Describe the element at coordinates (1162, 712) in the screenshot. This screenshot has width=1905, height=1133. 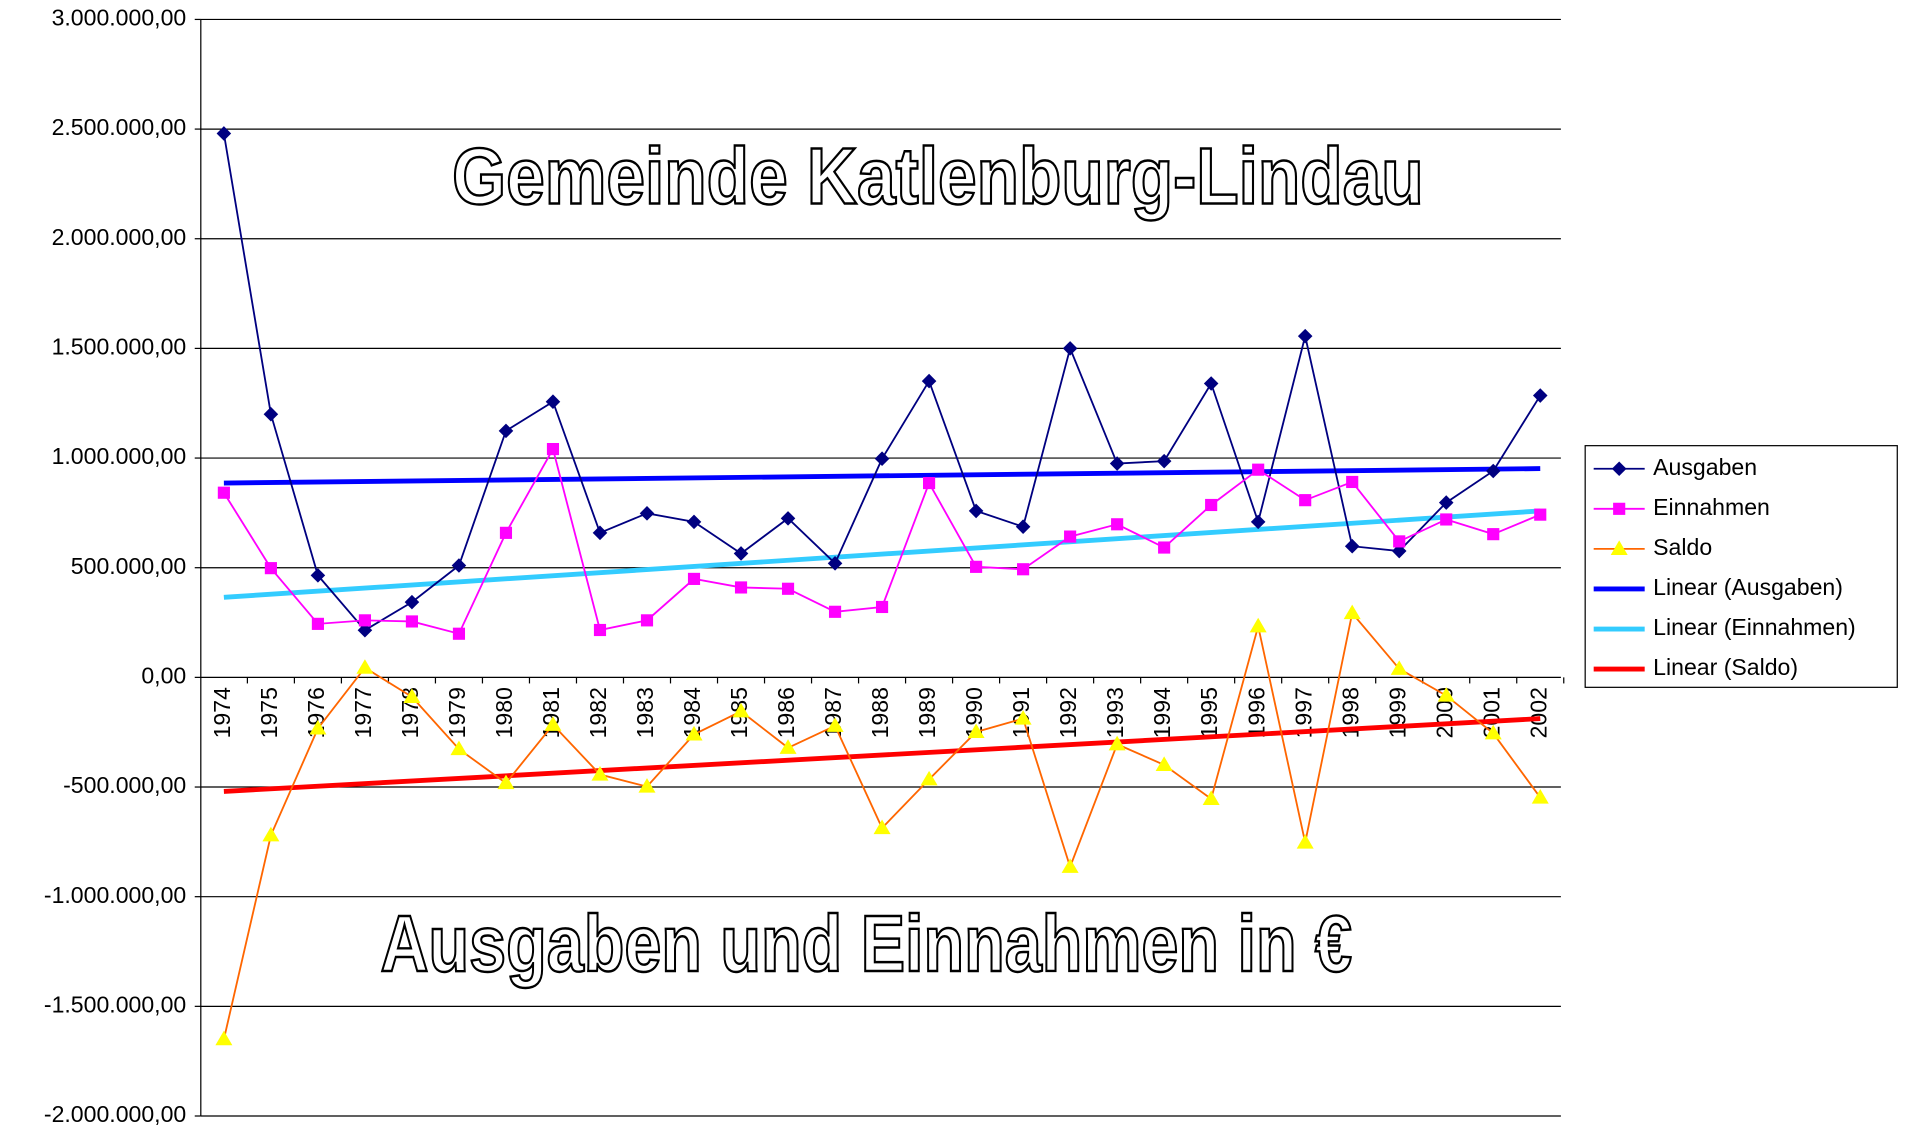
I see `x-tick-label: 1994` at that location.